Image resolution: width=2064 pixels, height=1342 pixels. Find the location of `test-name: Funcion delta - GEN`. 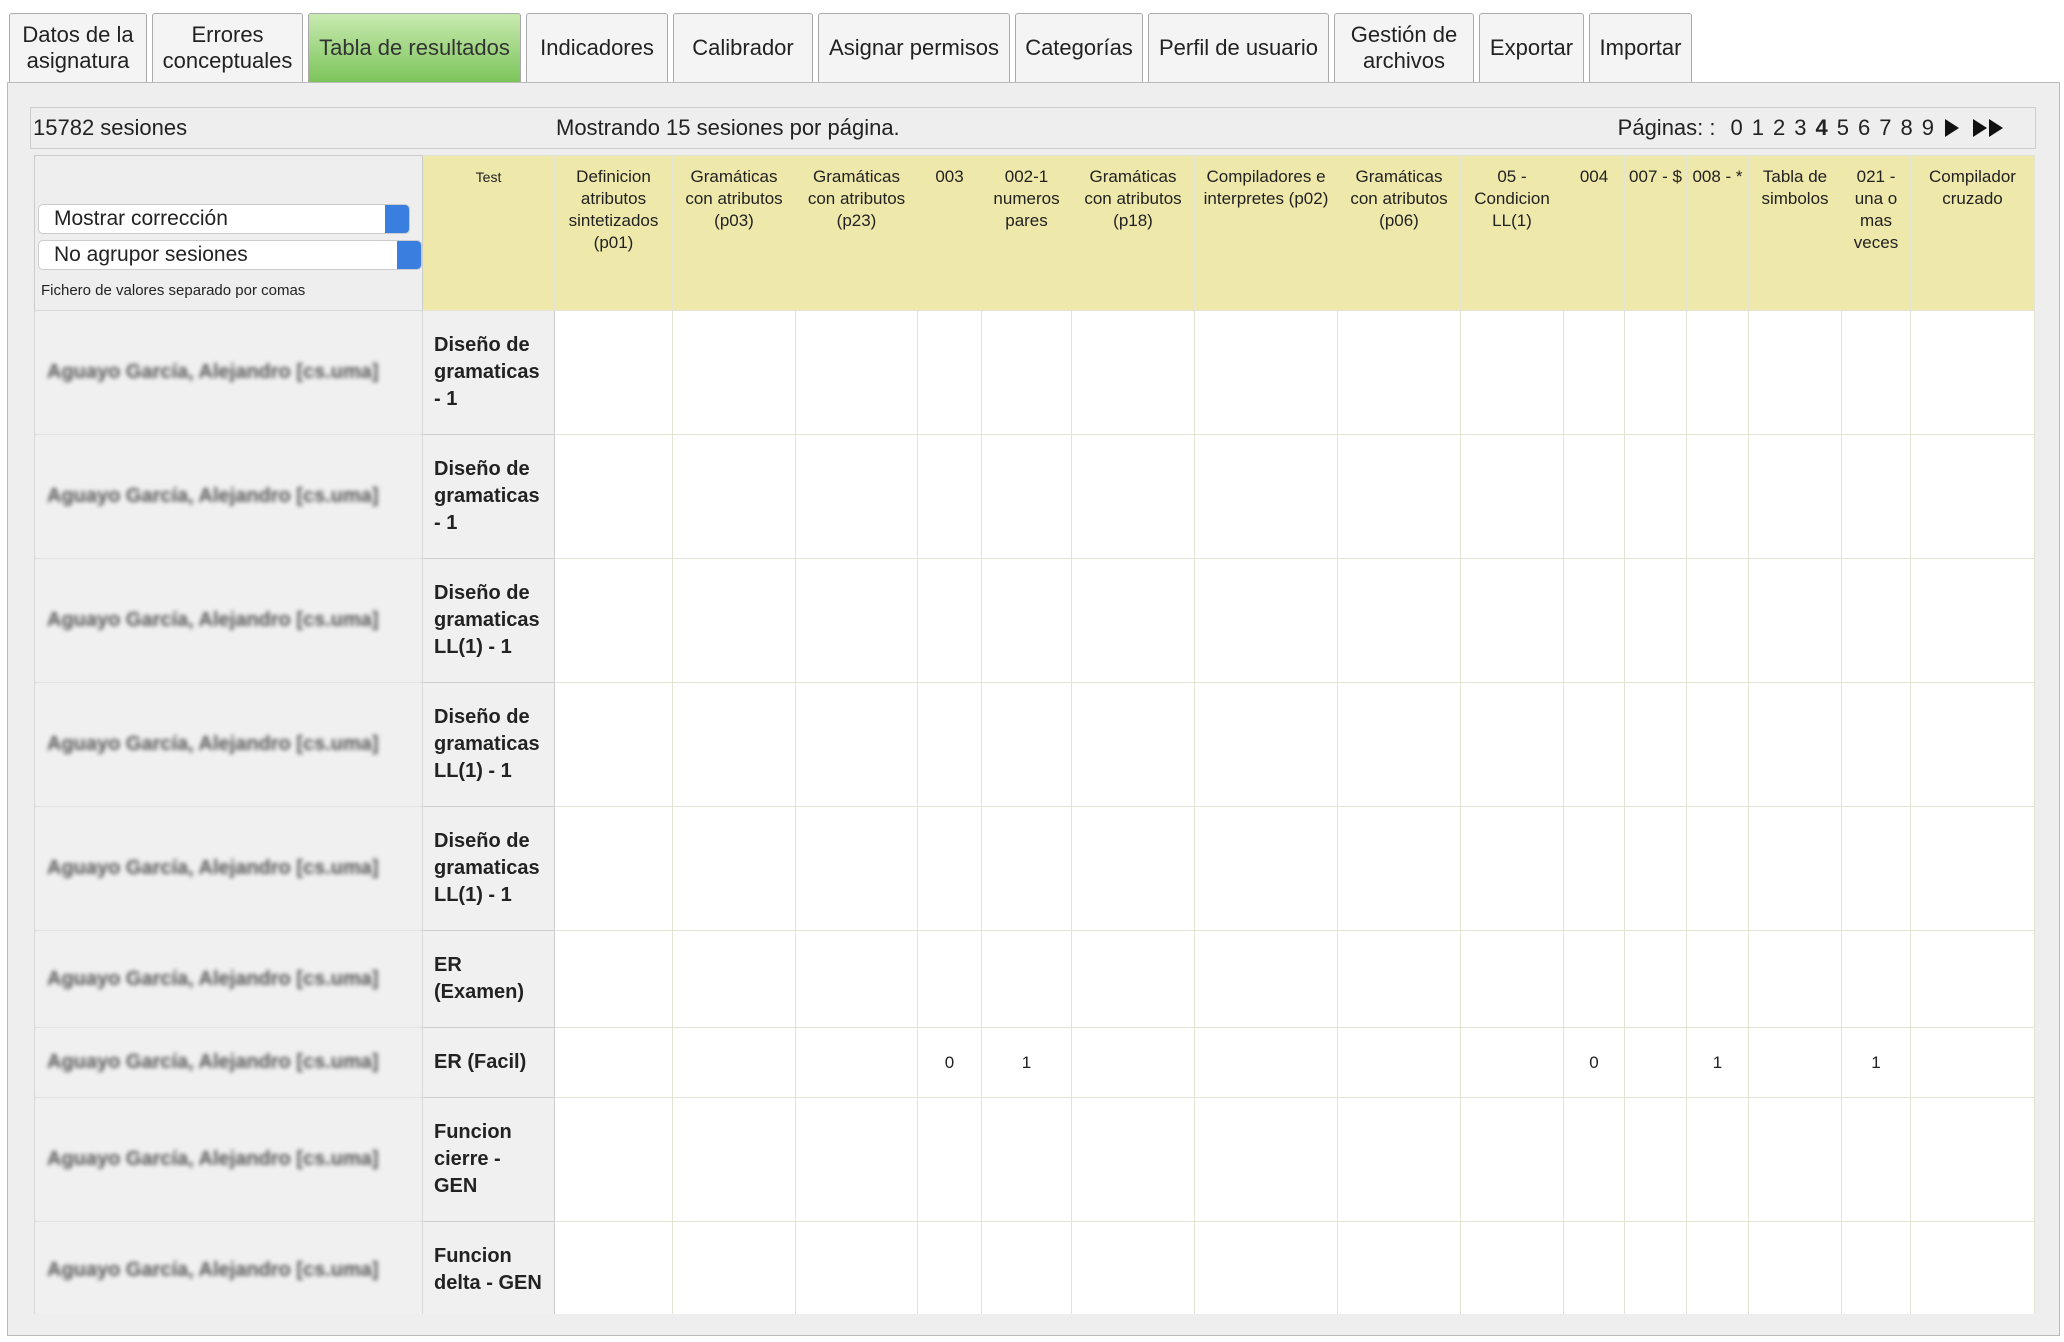

test-name: Funcion delta - GEN is located at coordinates (488, 1267).